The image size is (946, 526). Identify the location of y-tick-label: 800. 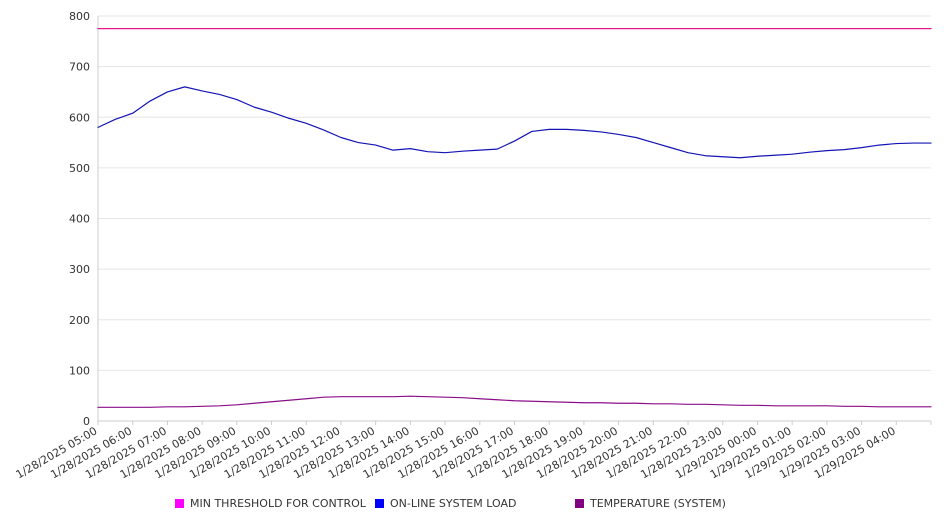
(79, 16).